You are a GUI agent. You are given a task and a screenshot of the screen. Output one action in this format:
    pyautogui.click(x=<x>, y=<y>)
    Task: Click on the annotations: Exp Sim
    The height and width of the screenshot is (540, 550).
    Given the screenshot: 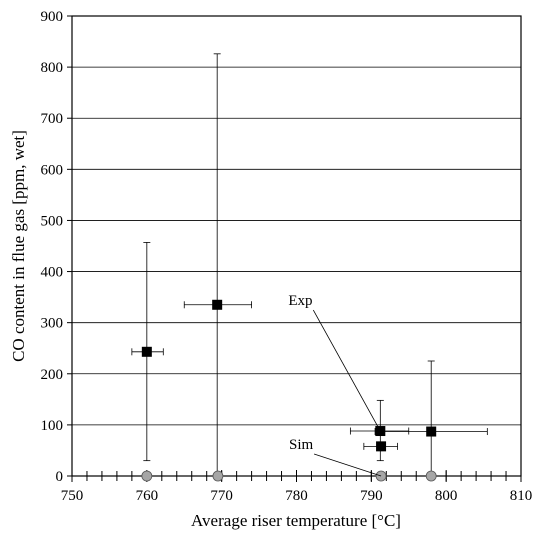 What is the action you would take?
    pyautogui.click(x=335, y=385)
    